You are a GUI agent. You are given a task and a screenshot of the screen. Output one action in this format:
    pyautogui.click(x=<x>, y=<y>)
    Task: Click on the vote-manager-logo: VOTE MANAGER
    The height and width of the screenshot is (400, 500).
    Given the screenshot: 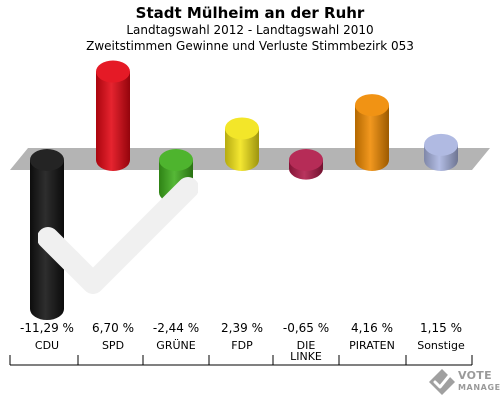 What is the action you would take?
    pyautogui.click(x=463, y=383)
    